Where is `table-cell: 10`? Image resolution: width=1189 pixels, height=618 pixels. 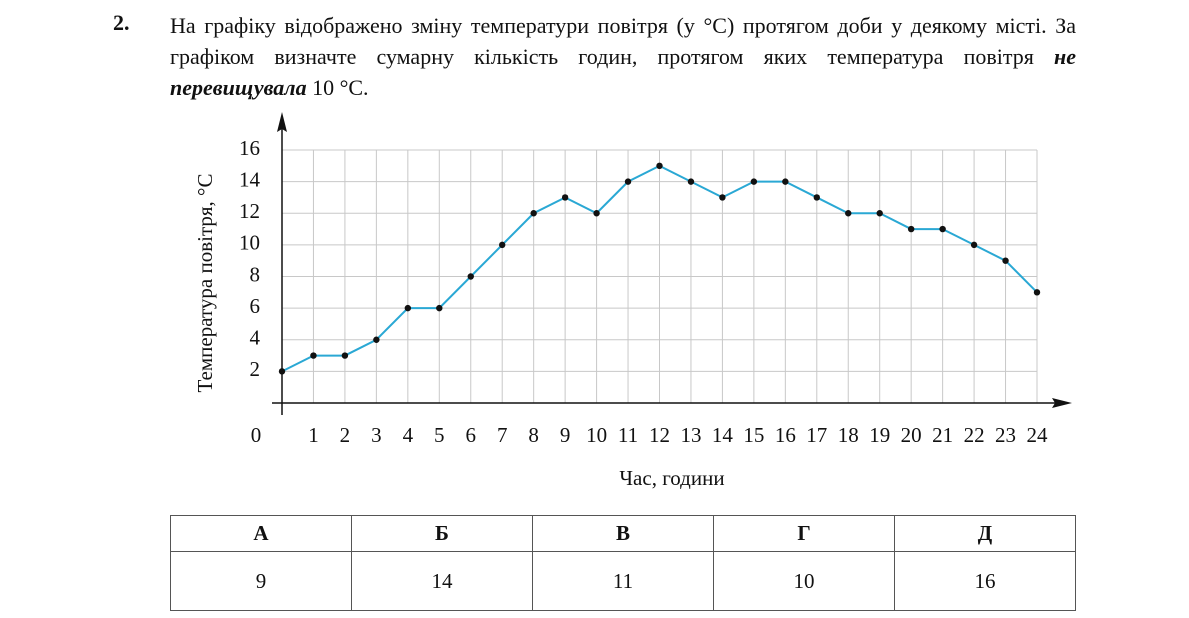 table-cell: 10 is located at coordinates (804, 581).